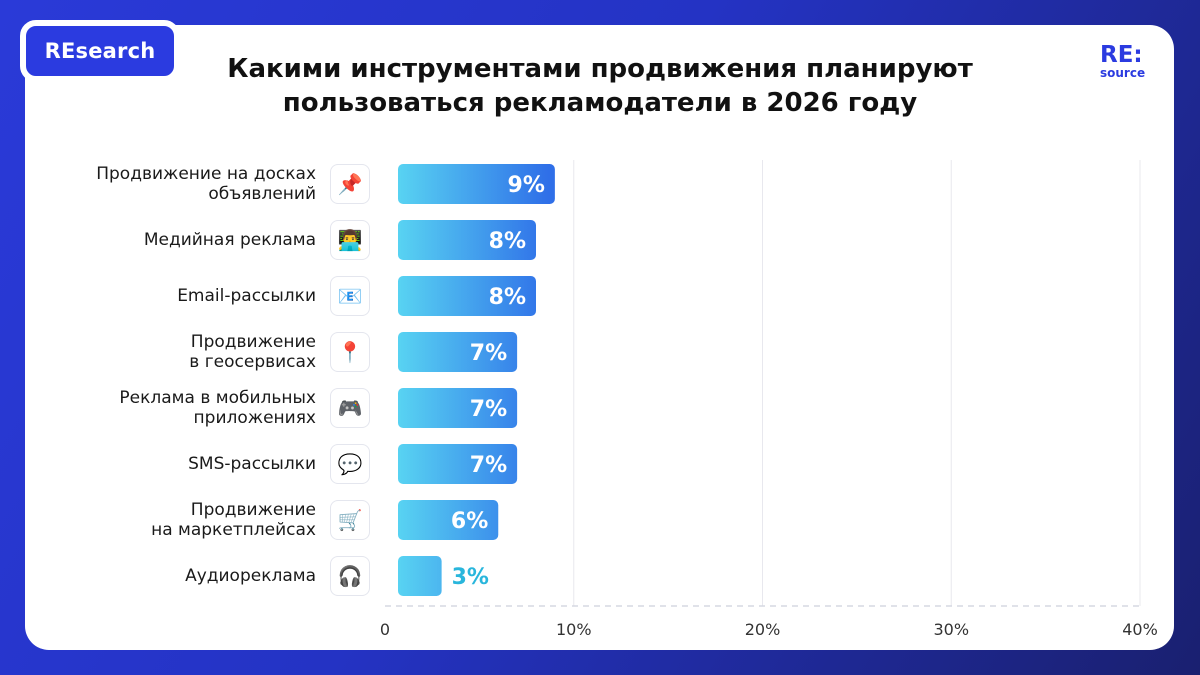 Image resolution: width=1200 pixels, height=675 pixels. Describe the element at coordinates (350, 352) in the screenshot. I see `map-pin-icon: 📍` at that location.